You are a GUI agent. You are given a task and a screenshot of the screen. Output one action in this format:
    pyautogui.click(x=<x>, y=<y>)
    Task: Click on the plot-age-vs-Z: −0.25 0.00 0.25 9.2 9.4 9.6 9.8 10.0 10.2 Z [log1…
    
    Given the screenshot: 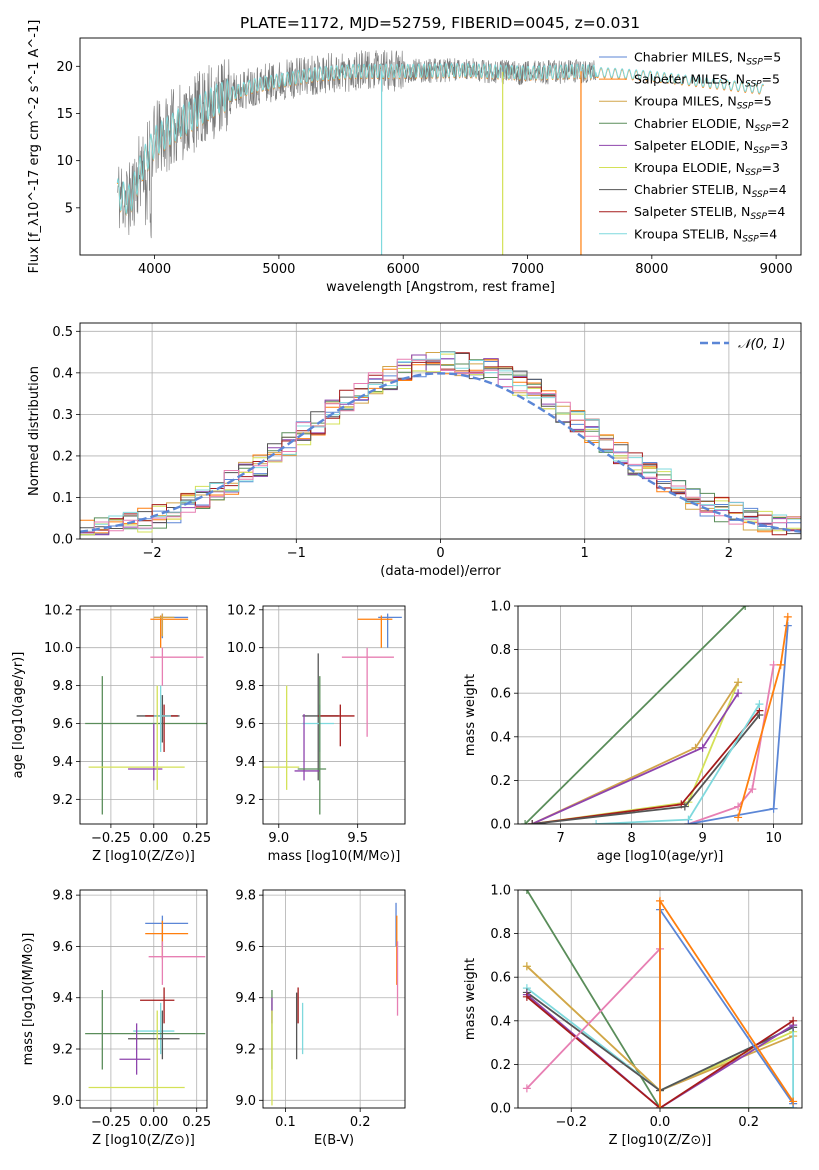 What is the action you would take?
    pyautogui.click(x=111, y=733)
    